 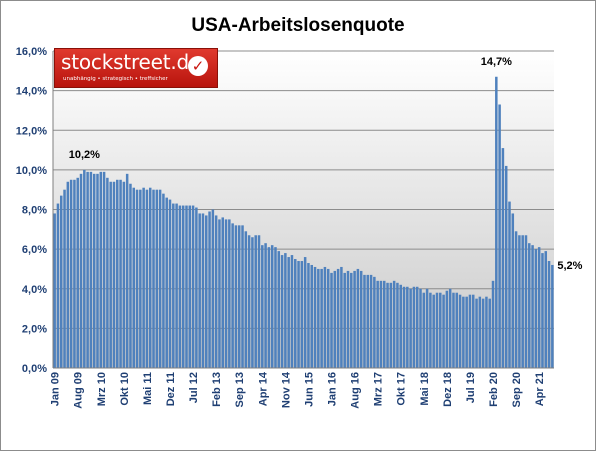 I want to click on x-tick-label: Nov 14, so click(x=286, y=389).